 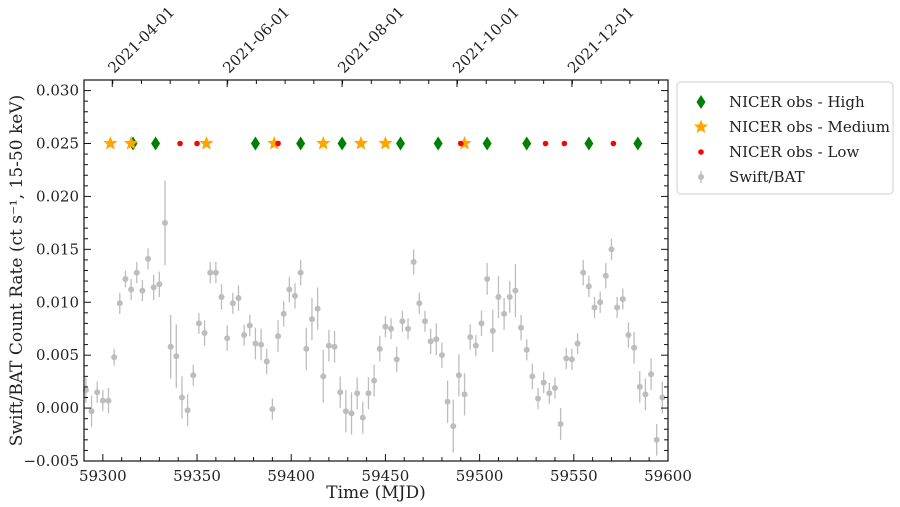 I want to click on y-axis-label: Swift/BAT Count Rate (ct s⁻¹, 15-50 keV), so click(x=17, y=270).